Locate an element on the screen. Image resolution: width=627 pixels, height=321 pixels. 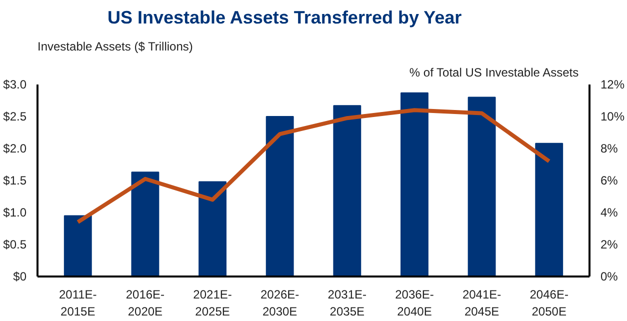
y2-tick-label: 6% is located at coordinates (609, 181).